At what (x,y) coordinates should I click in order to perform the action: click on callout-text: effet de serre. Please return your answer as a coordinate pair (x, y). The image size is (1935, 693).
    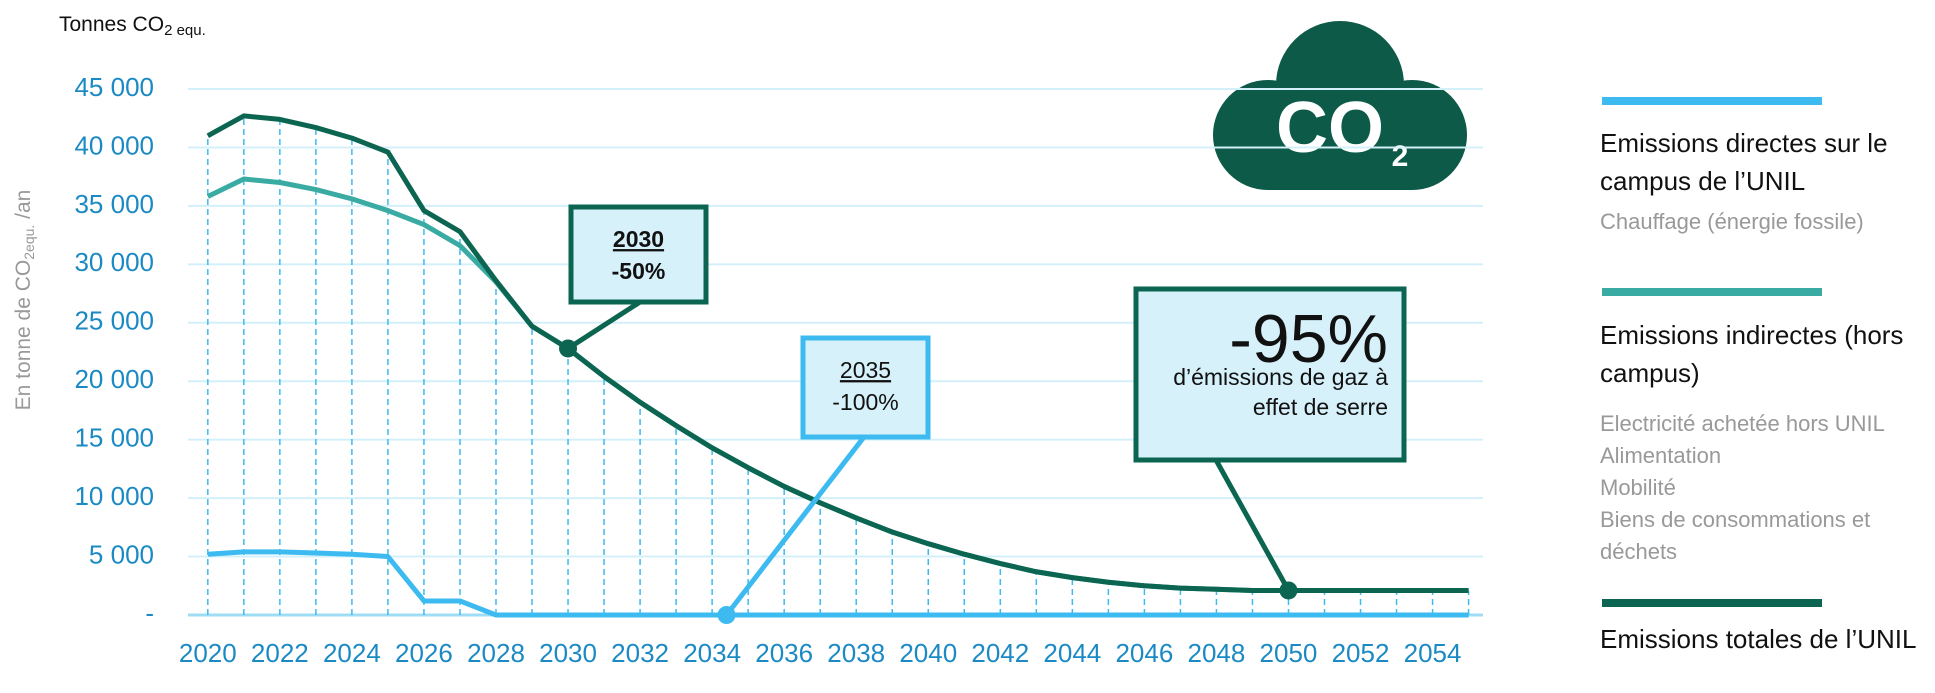
    Looking at the image, I should click on (1320, 407).